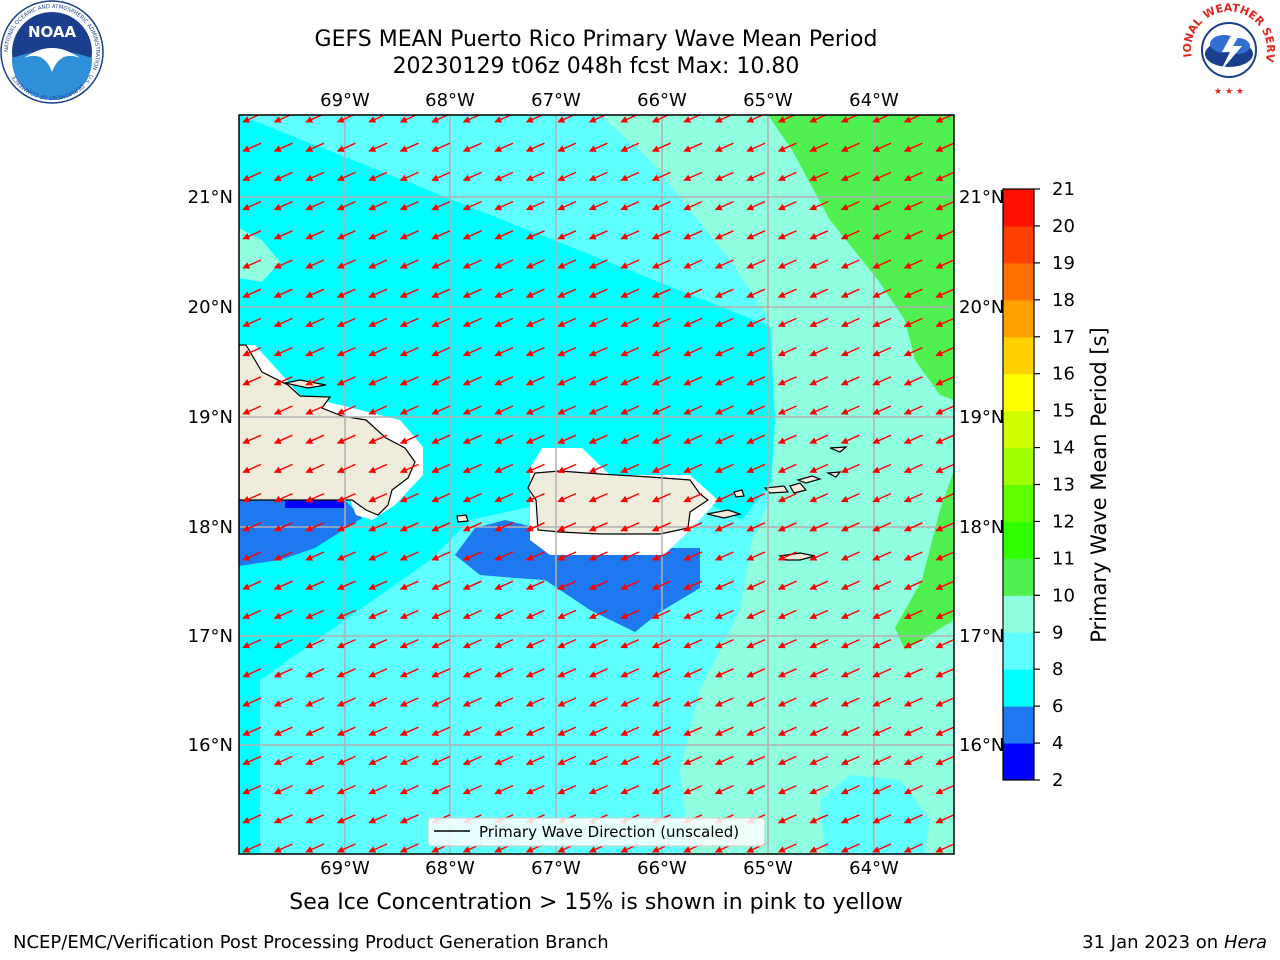  Describe the element at coordinates (1063, 263) in the screenshot. I see `colorbar-tick-label: 19` at that location.